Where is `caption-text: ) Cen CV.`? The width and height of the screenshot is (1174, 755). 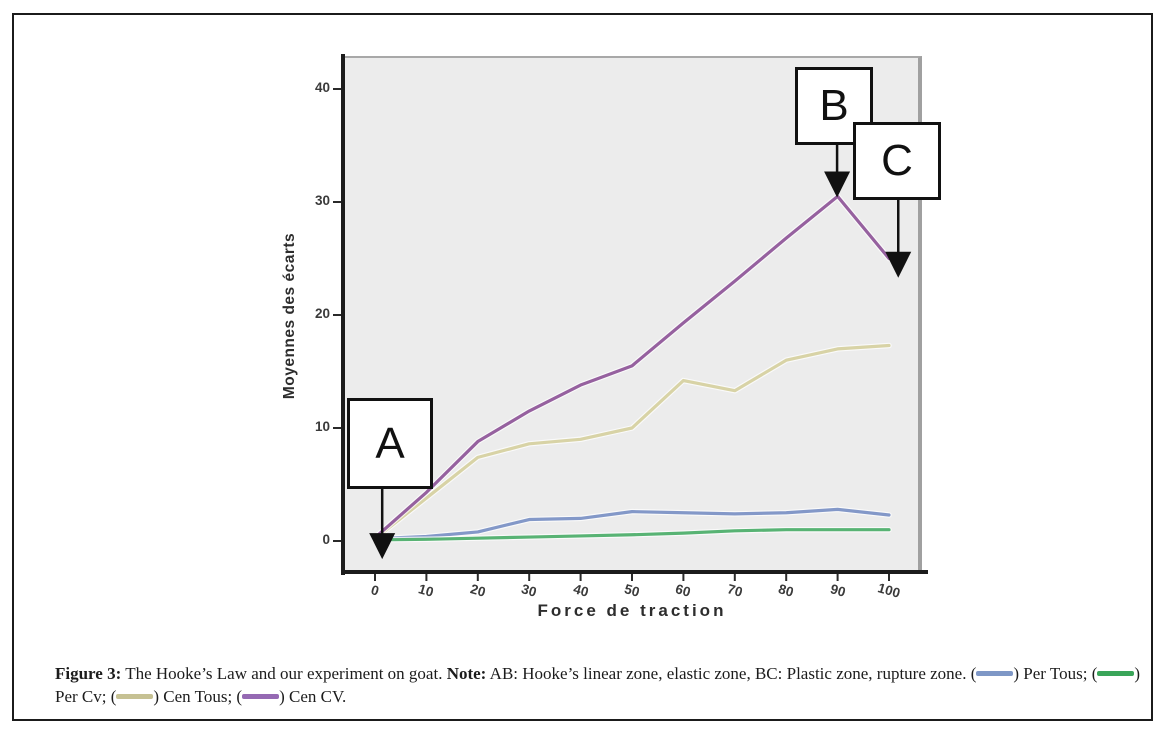 caption-text: ) Cen CV. is located at coordinates (313, 696).